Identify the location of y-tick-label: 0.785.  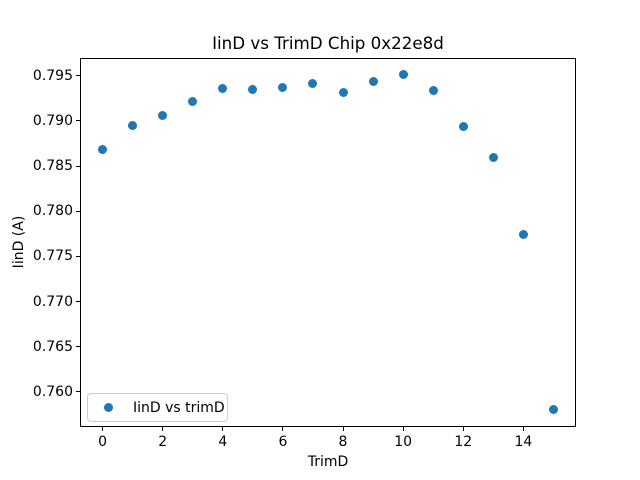
(52, 166).